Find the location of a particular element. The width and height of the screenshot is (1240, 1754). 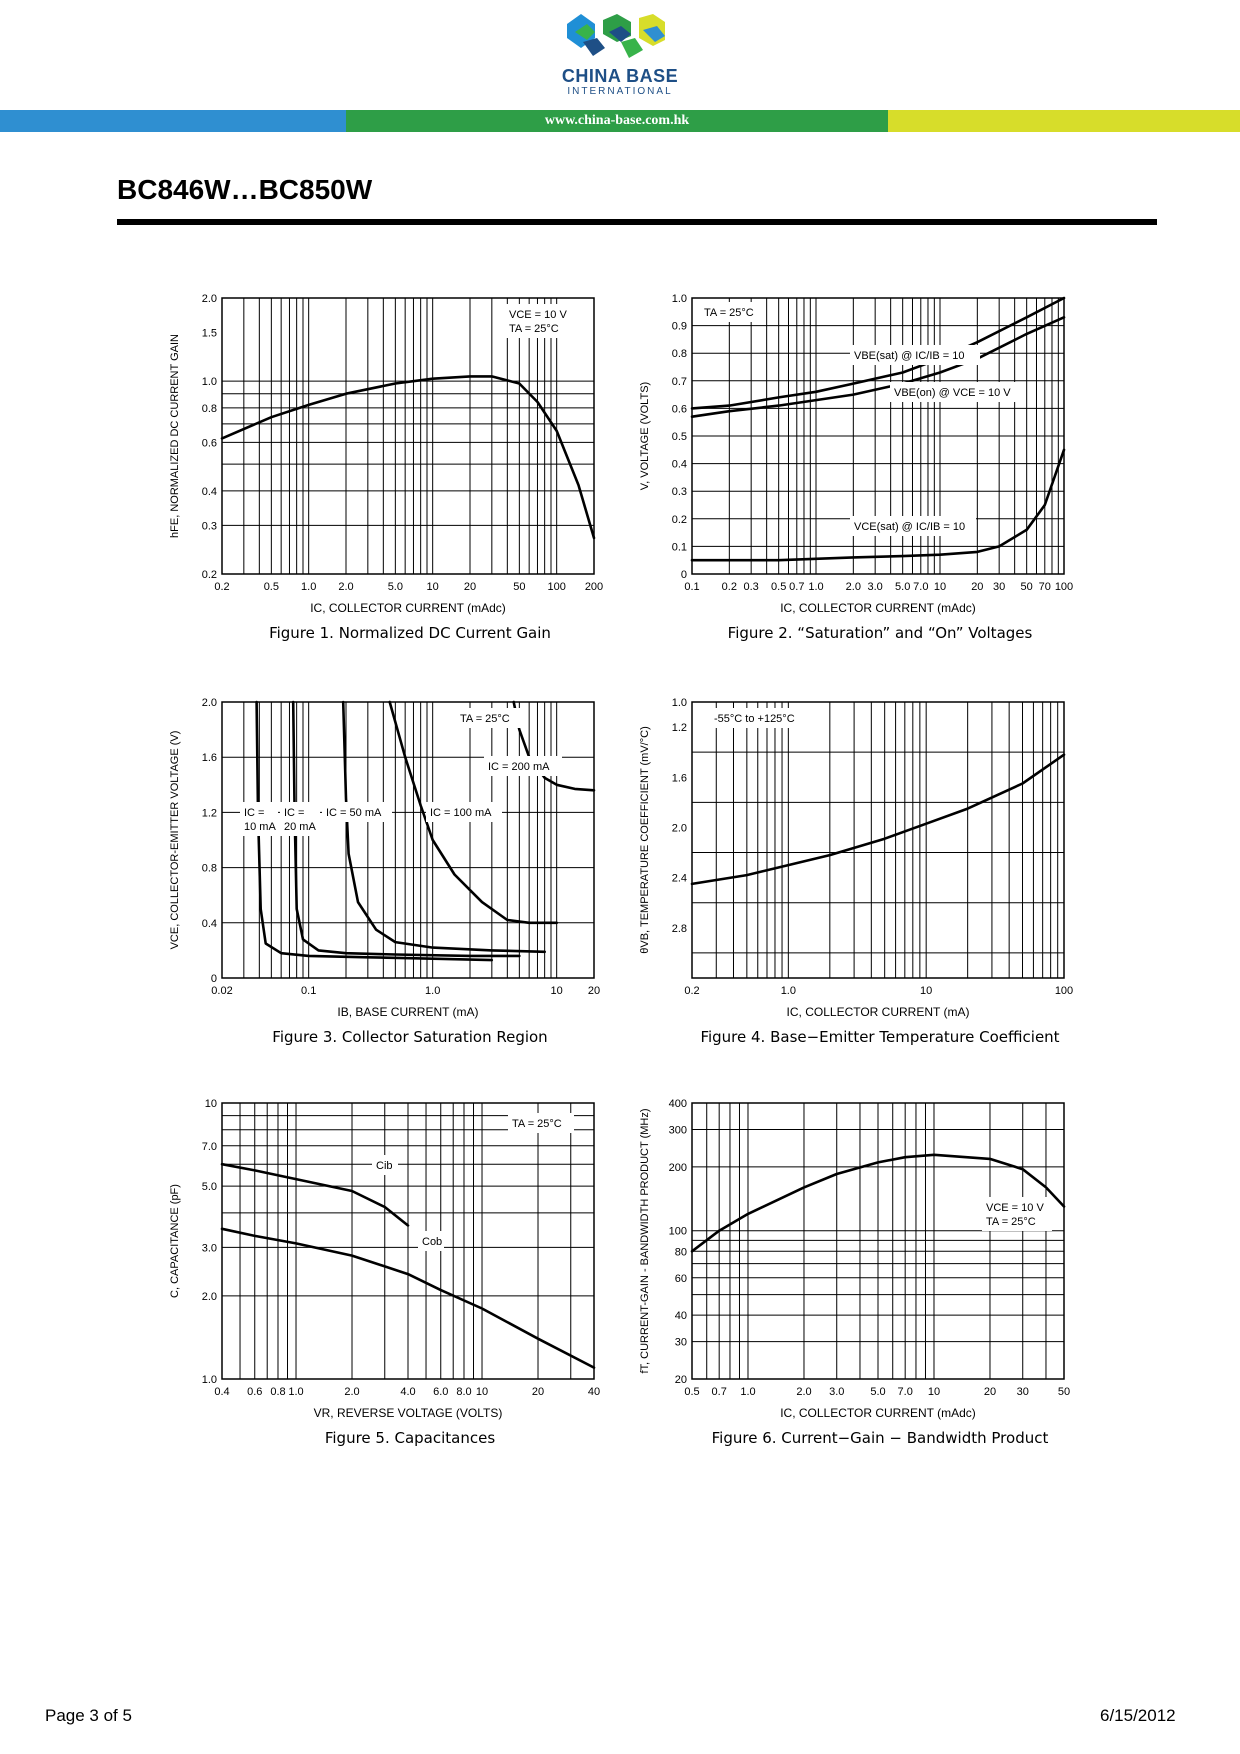

logo-name: CHINA BASE is located at coordinates (620, 76).